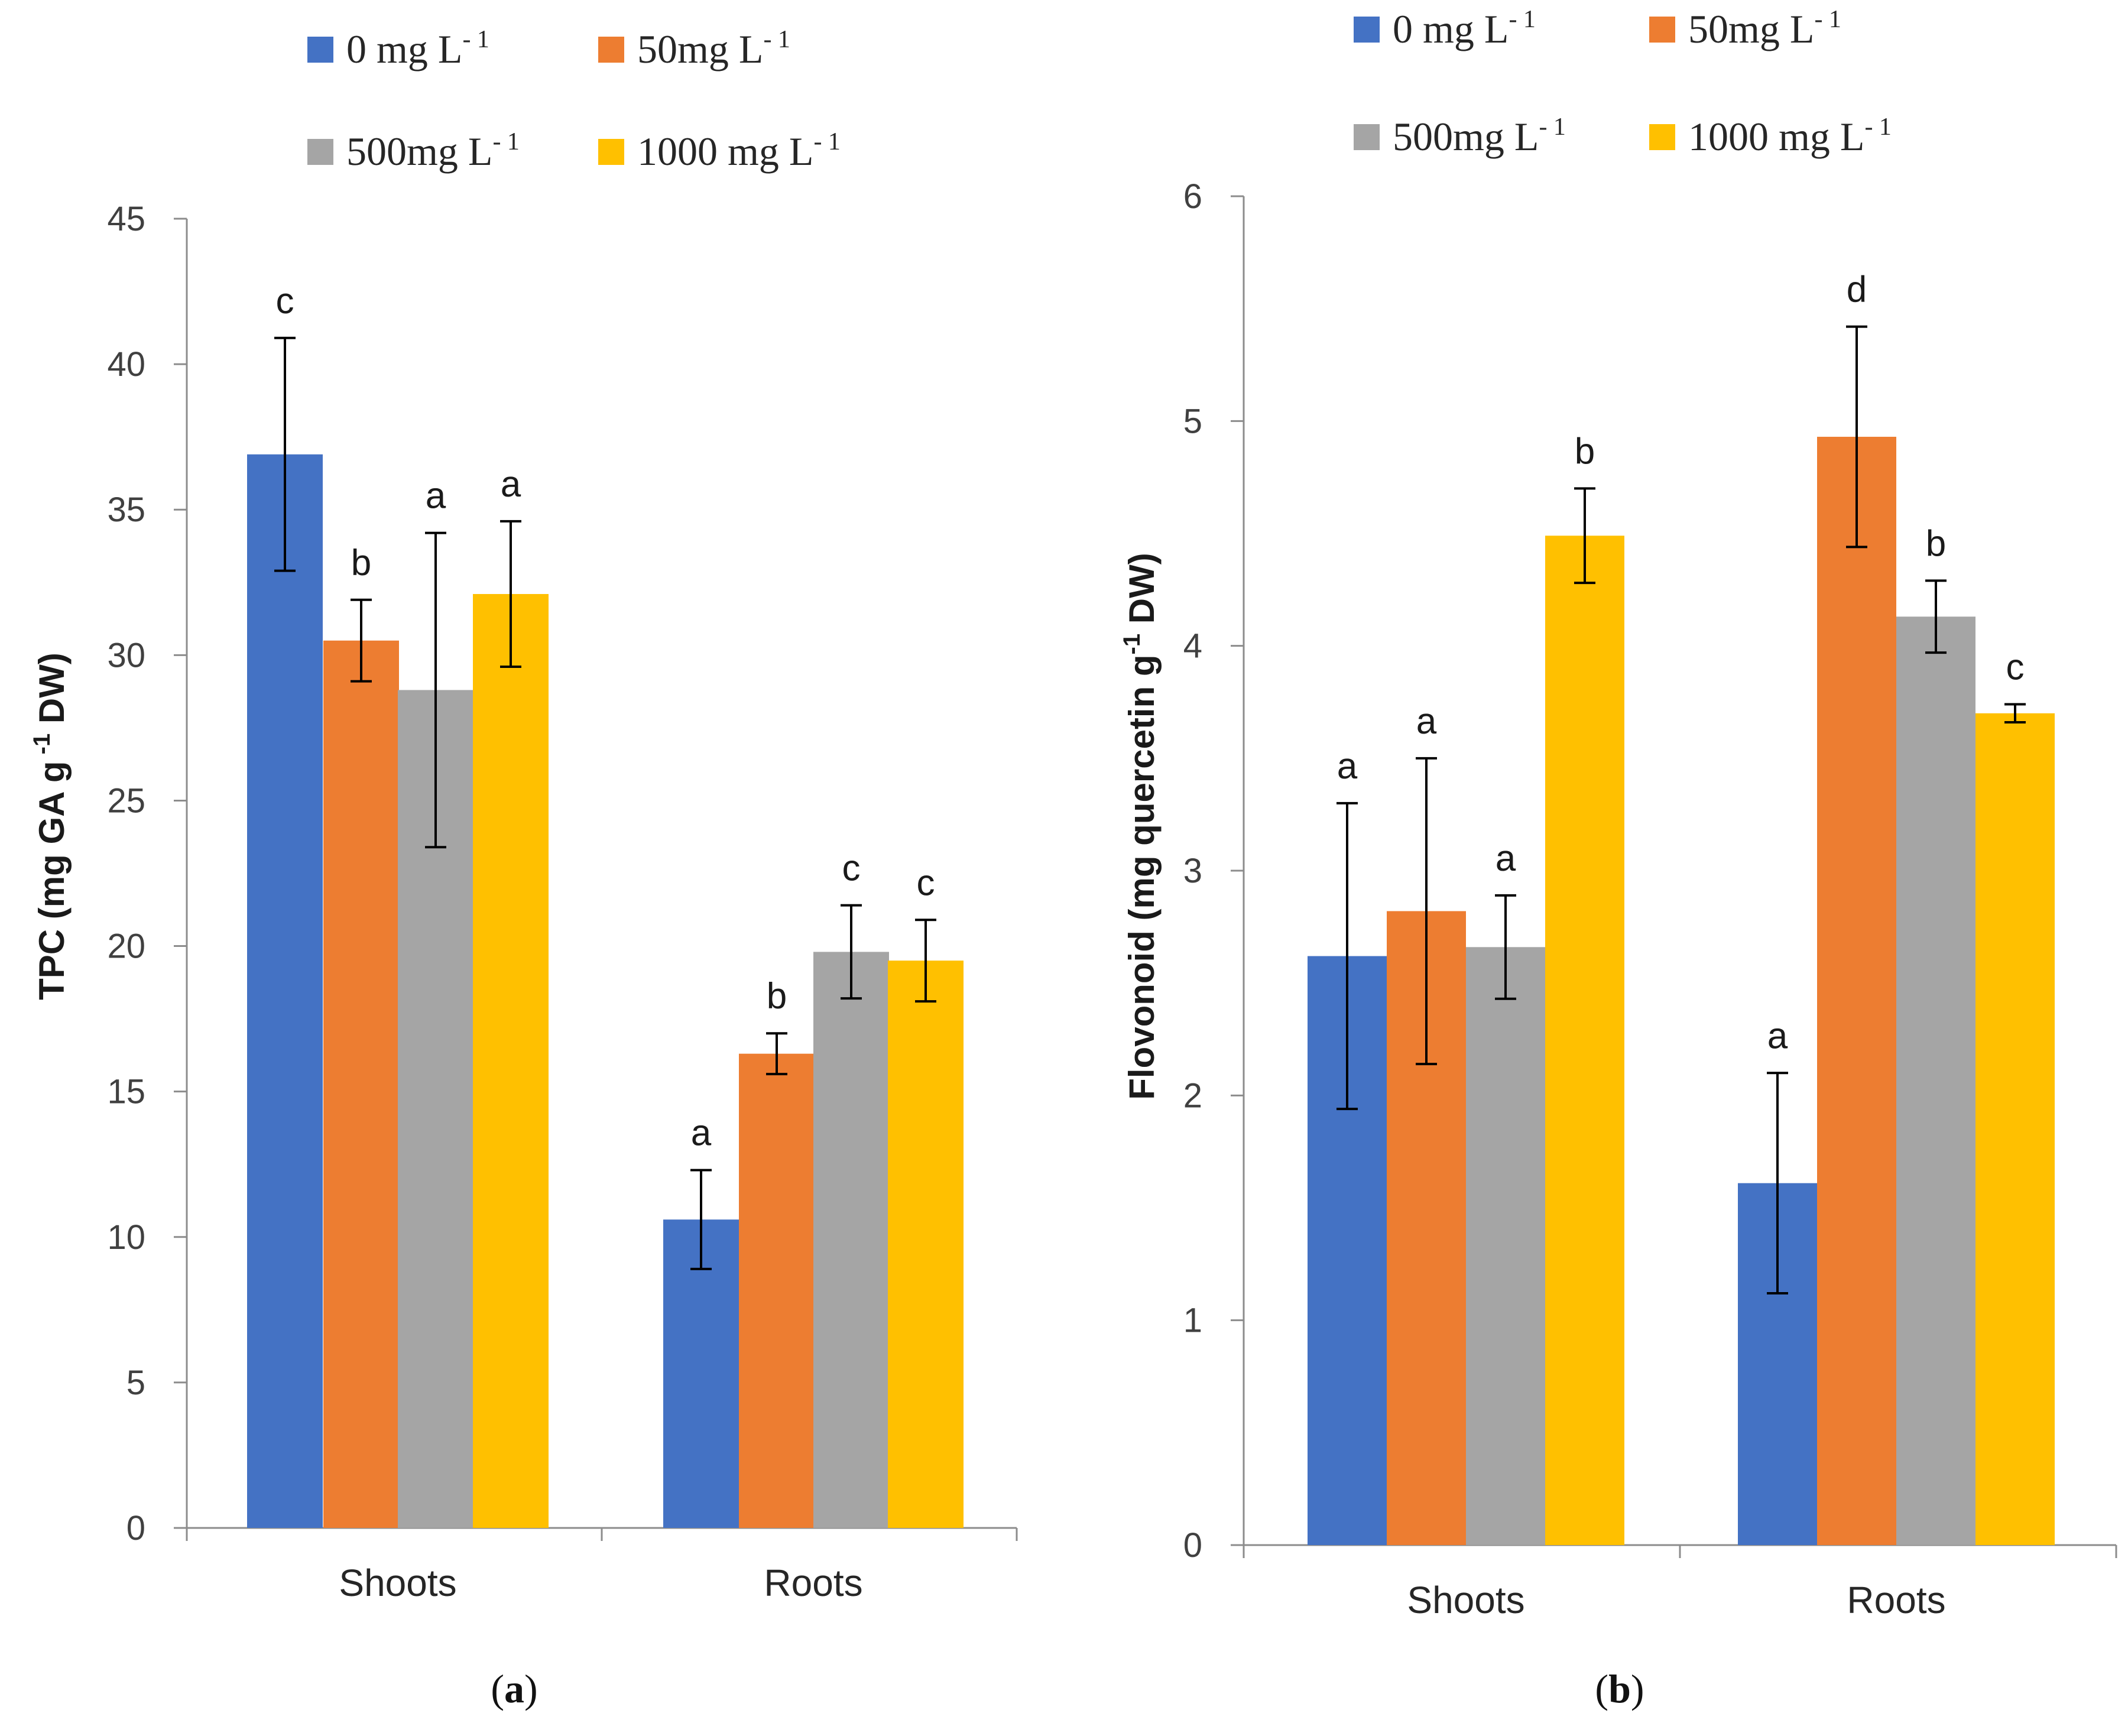  Describe the element at coordinates (126, 800) in the screenshot. I see `y-tick-label: 25` at that location.